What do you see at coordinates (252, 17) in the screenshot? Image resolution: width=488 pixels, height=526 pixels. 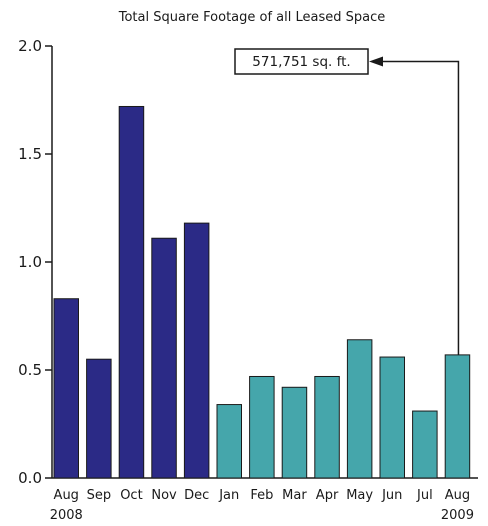 I see `chart-title: Total Square Footage of all Leased Space` at bounding box center [252, 17].